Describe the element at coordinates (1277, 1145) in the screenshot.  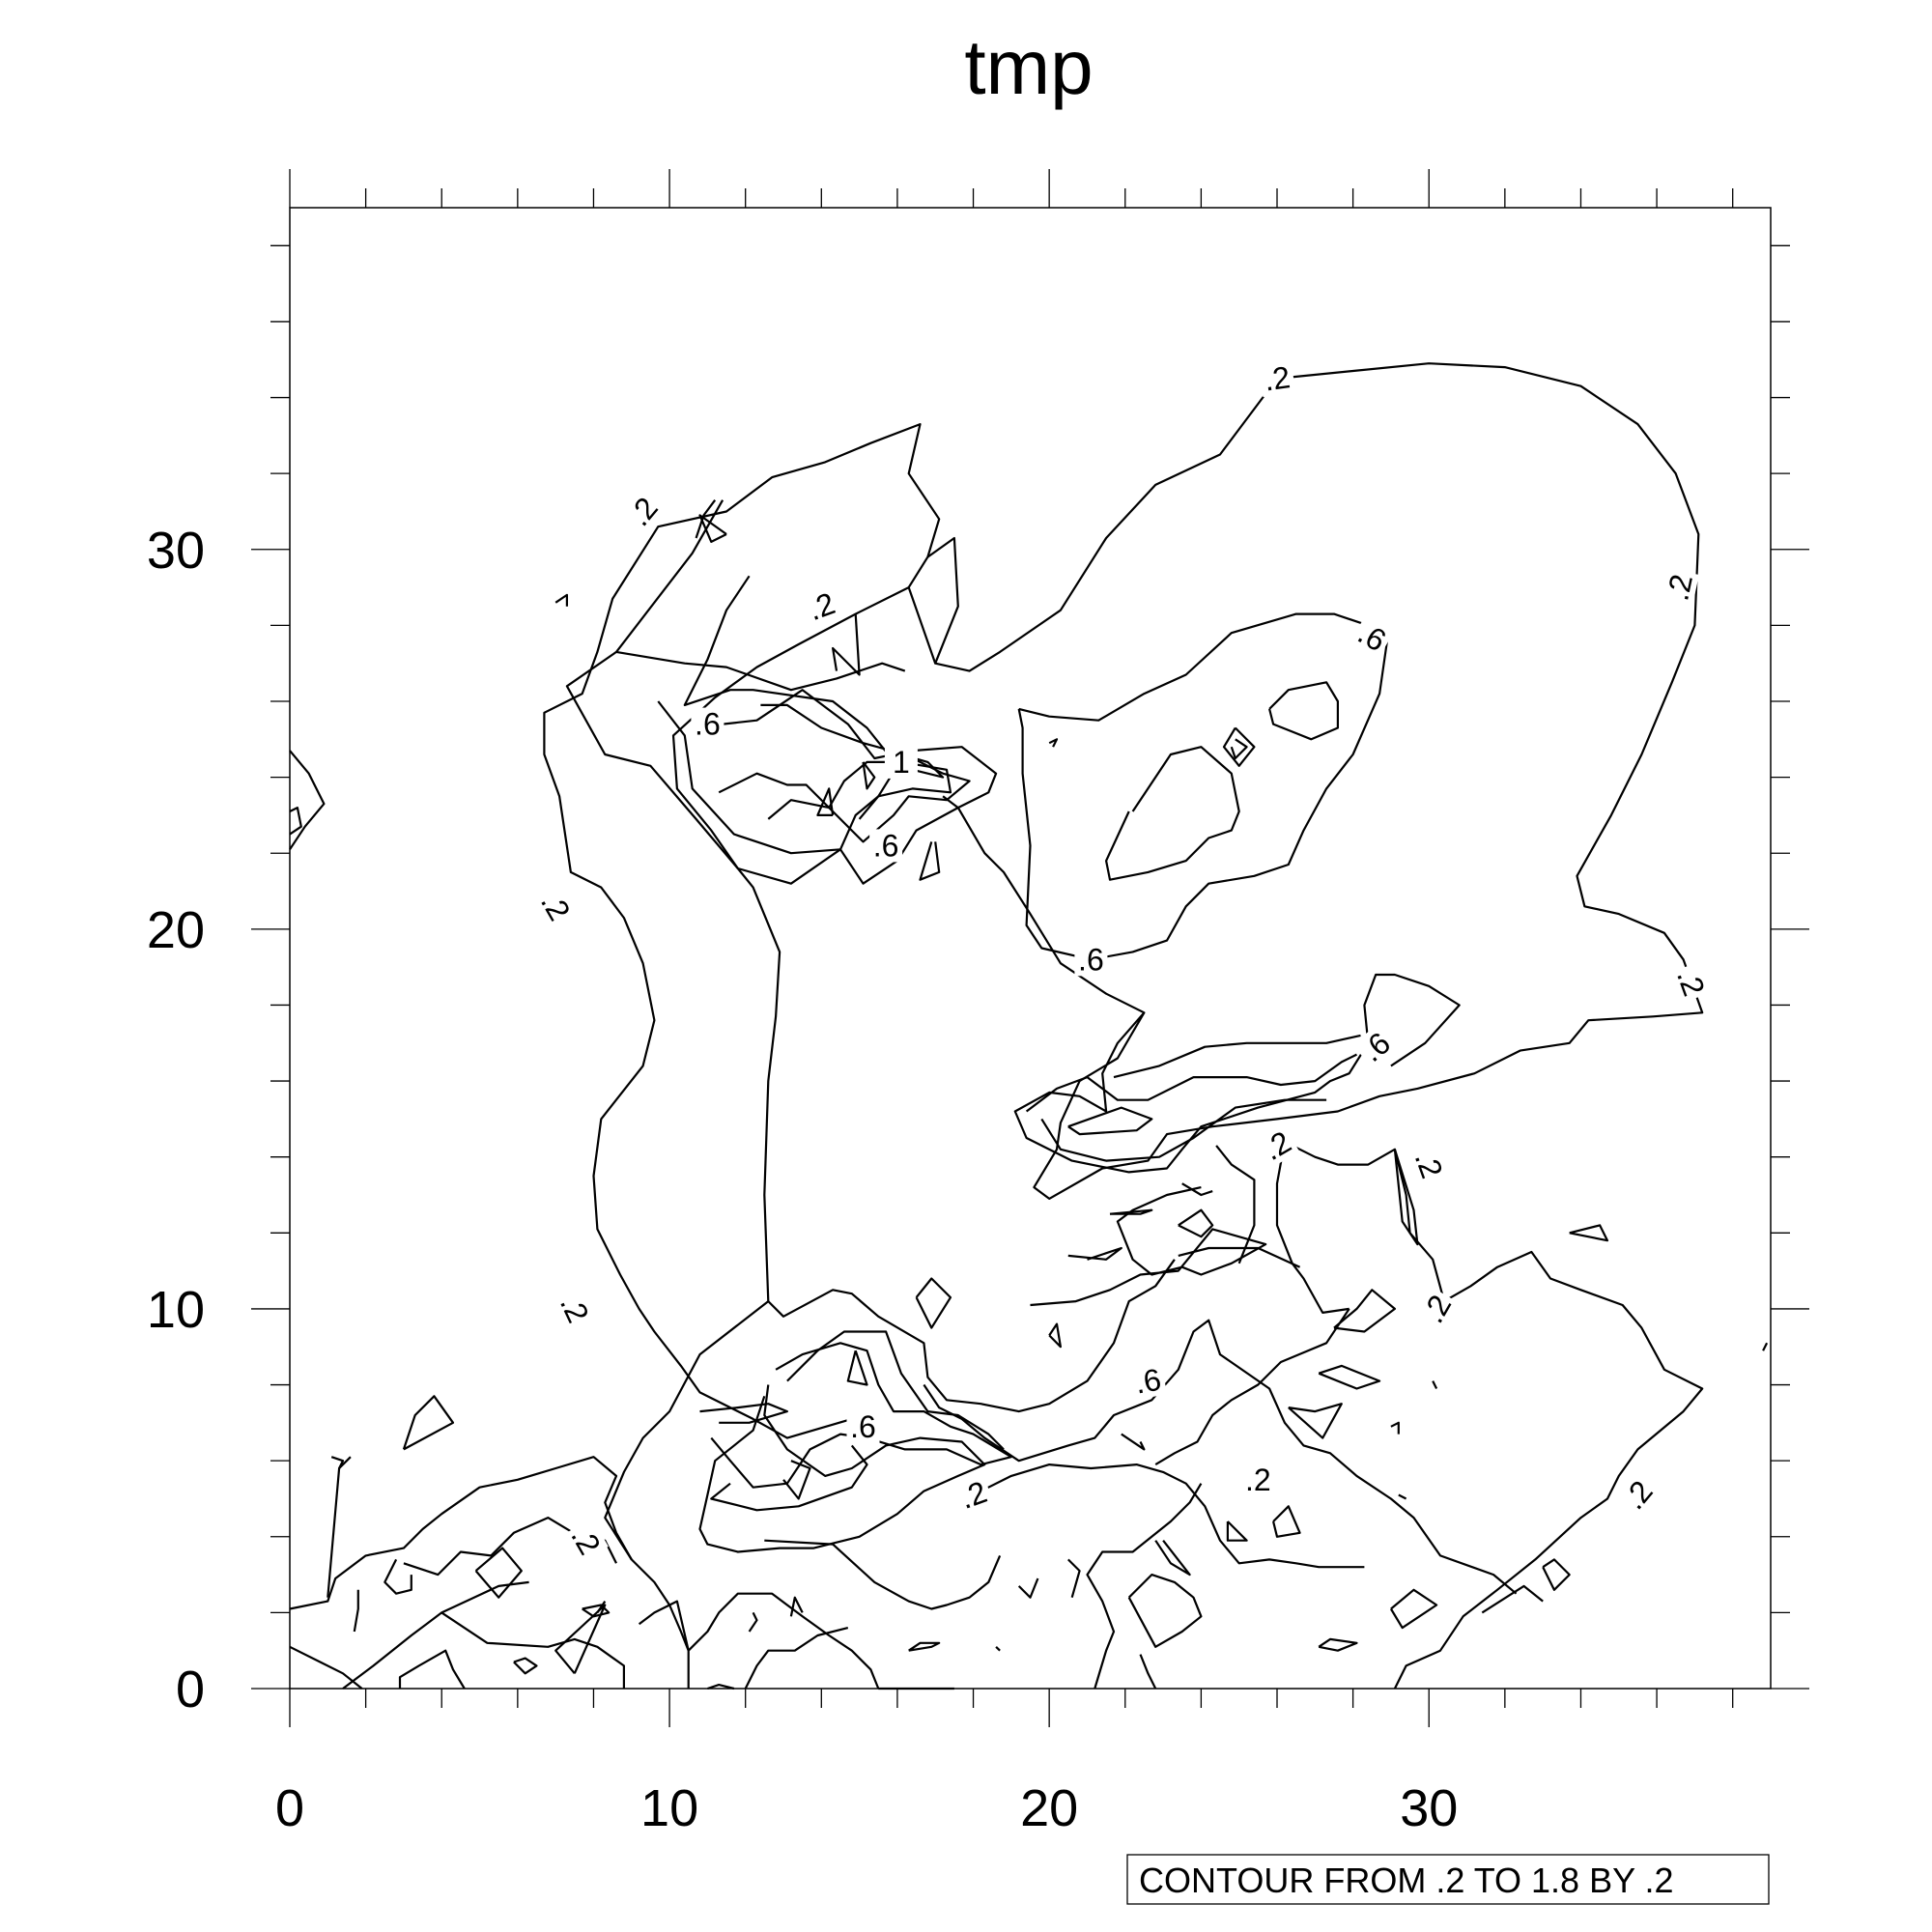
I see `contour-label-7: .2` at that location.